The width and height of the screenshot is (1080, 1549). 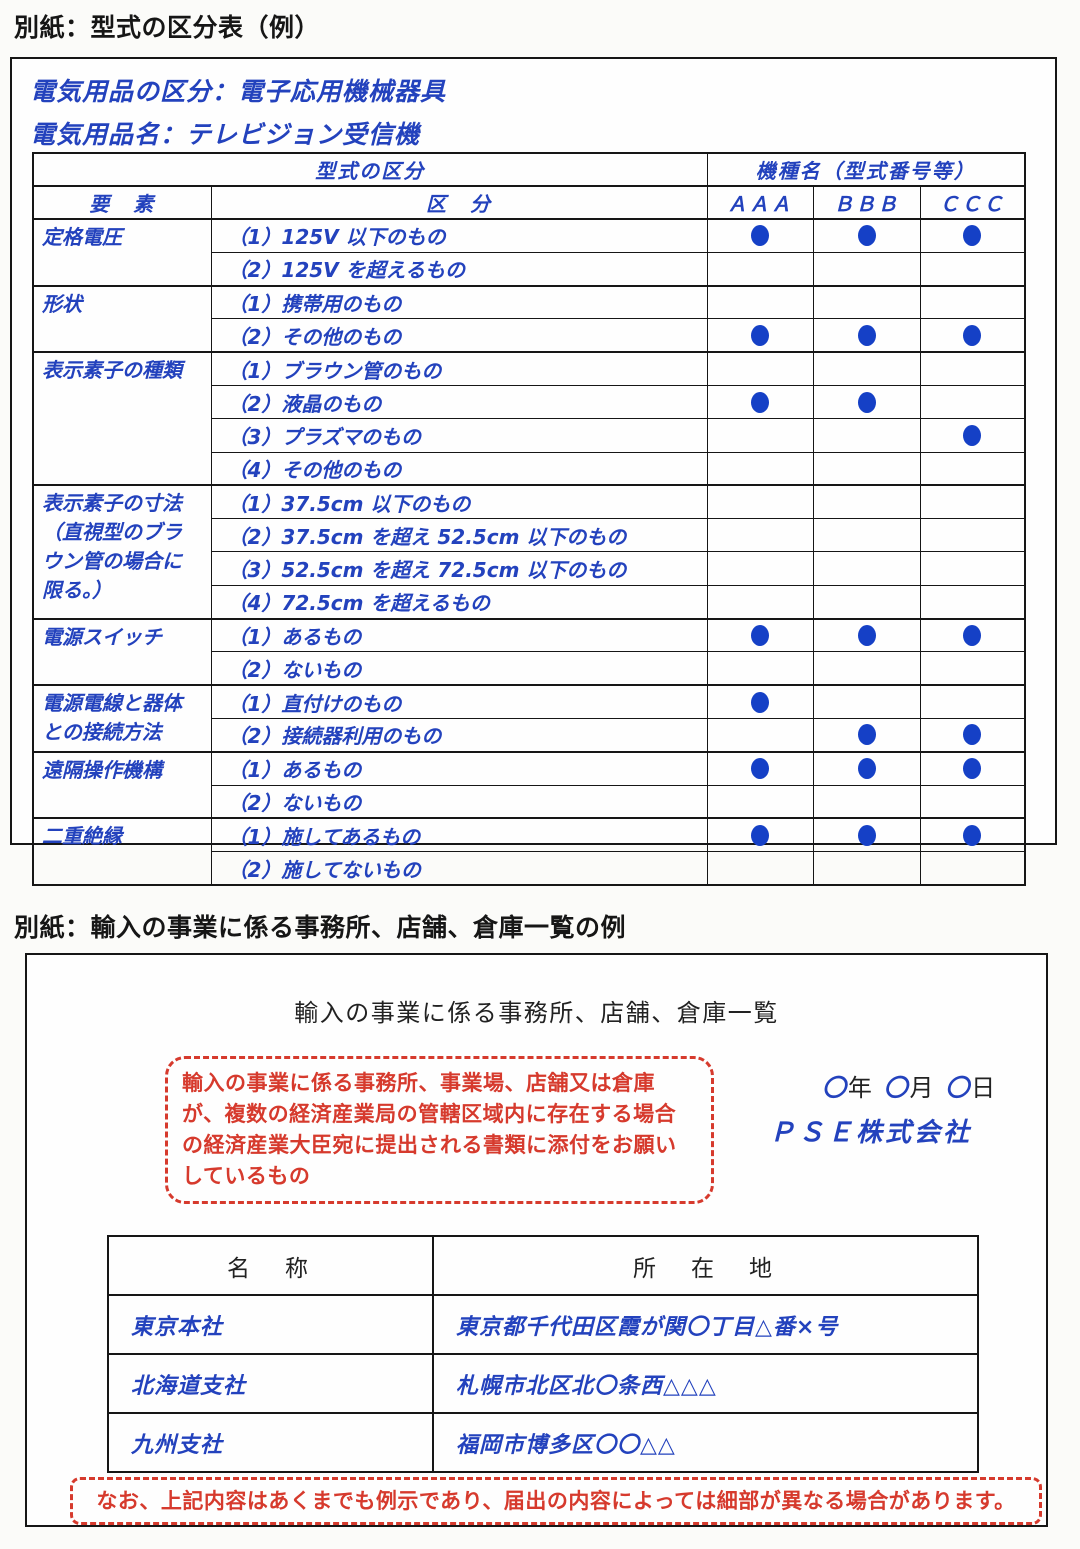 What do you see at coordinates (972, 202) in the screenshot?
I see `model-ccc-header: ＣＣＣ` at bounding box center [972, 202].